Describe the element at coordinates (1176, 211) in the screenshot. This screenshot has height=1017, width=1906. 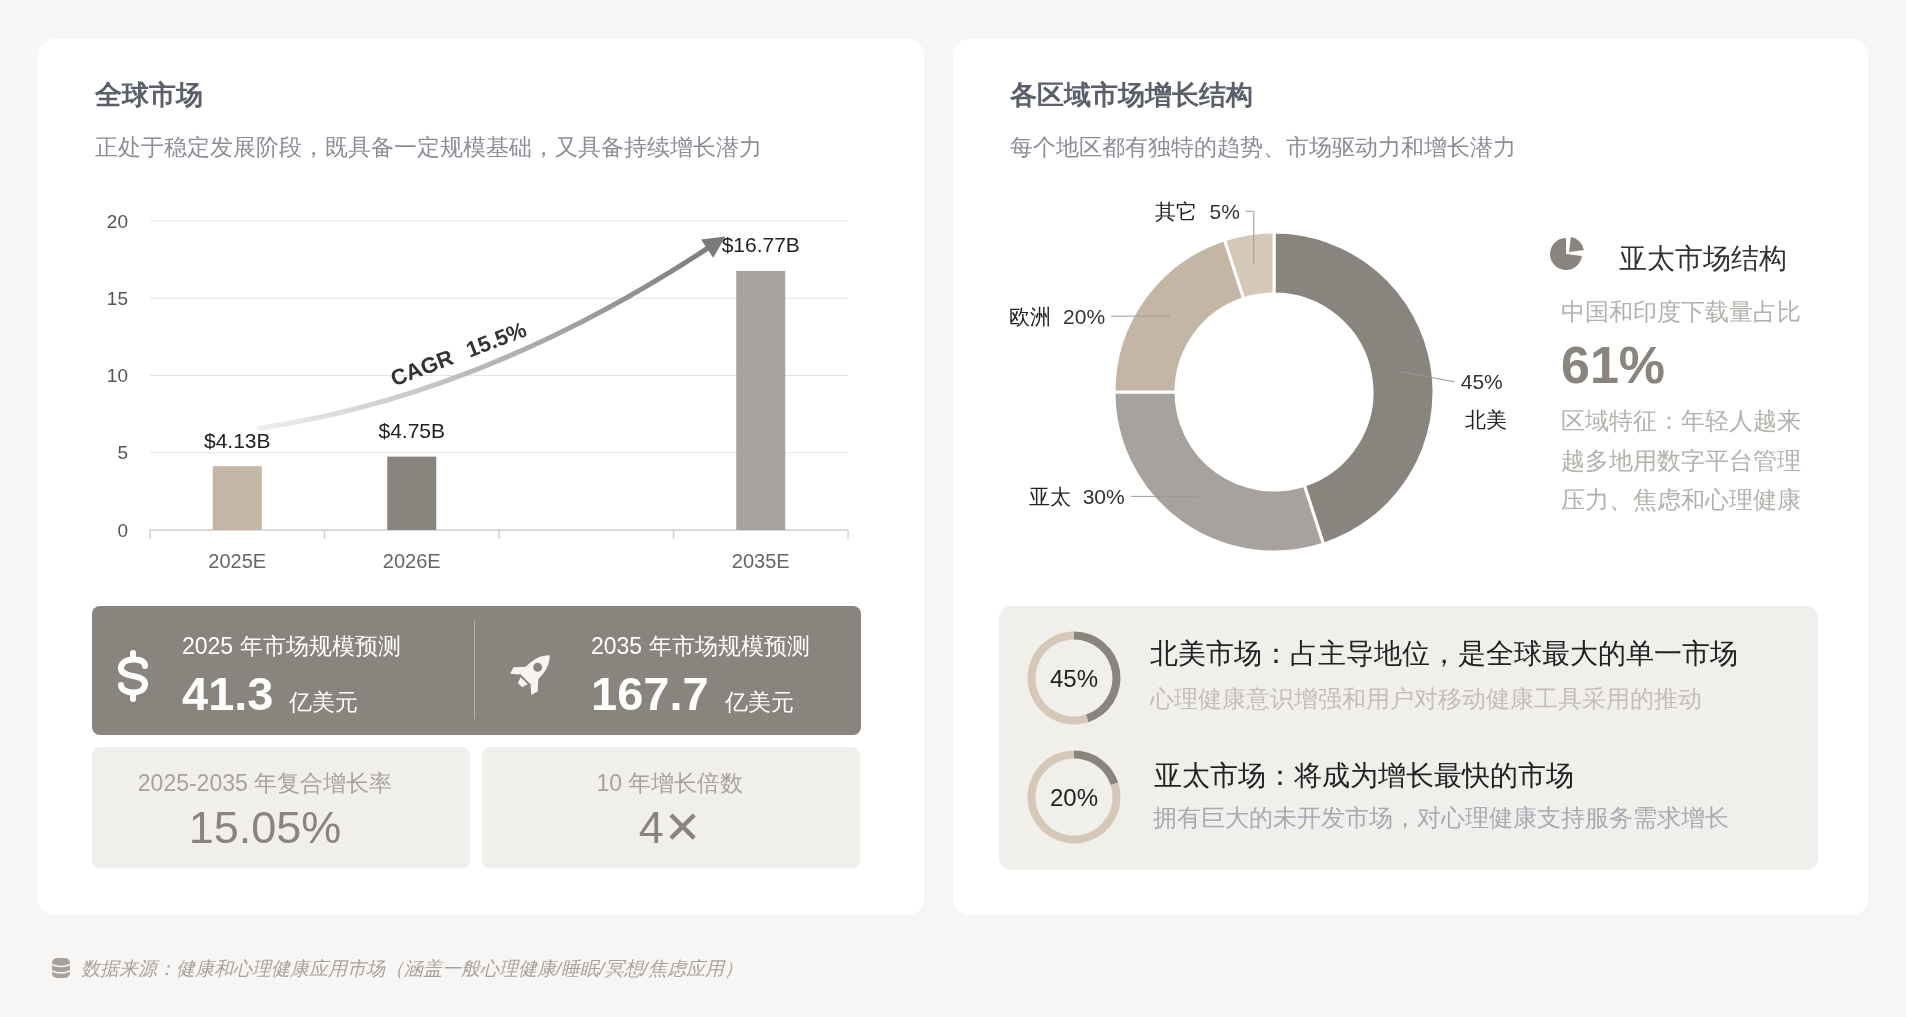
I see `slice-label: 其它` at that location.